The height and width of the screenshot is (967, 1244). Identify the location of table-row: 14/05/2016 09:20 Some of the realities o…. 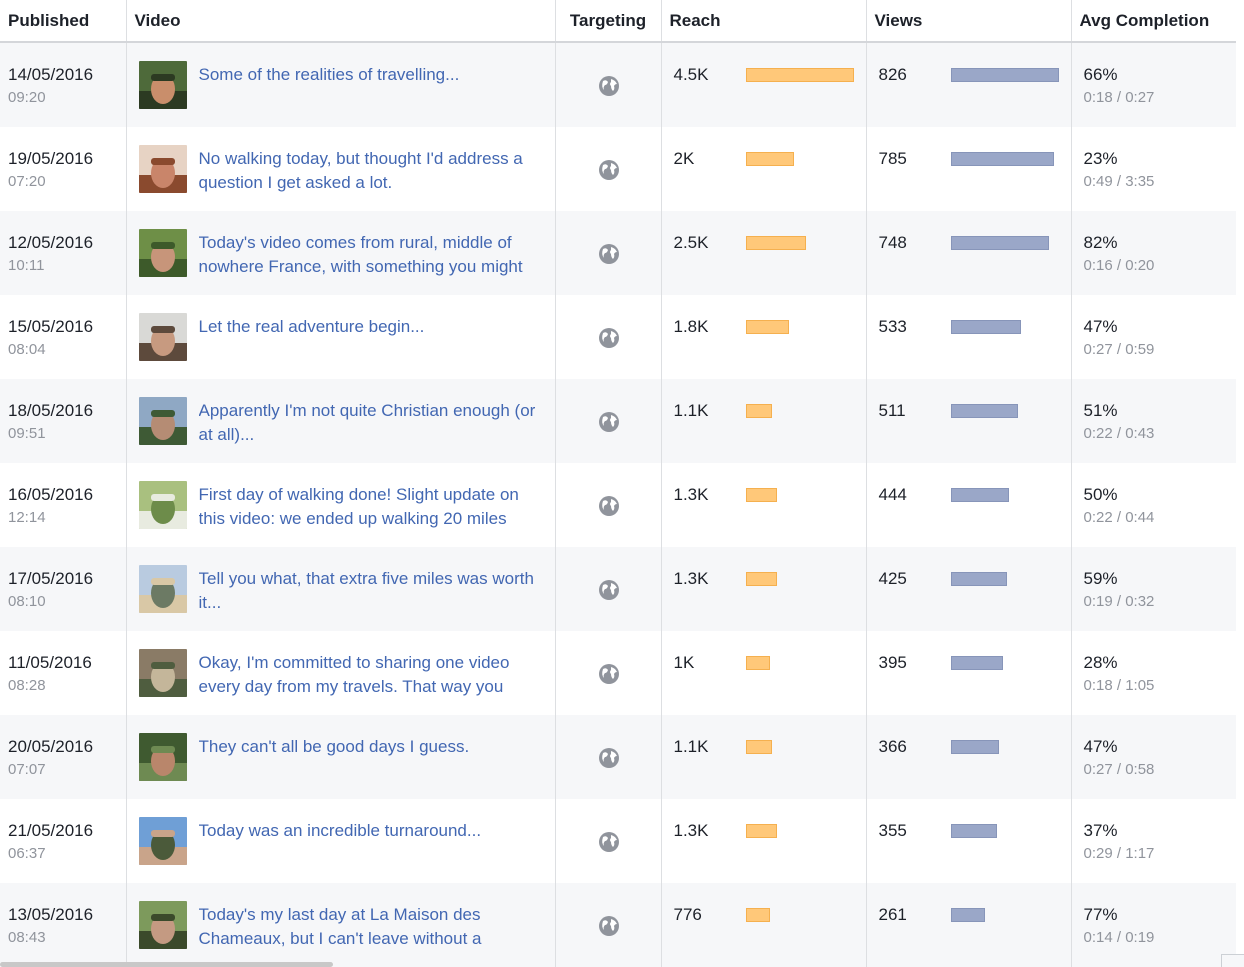
(618, 84).